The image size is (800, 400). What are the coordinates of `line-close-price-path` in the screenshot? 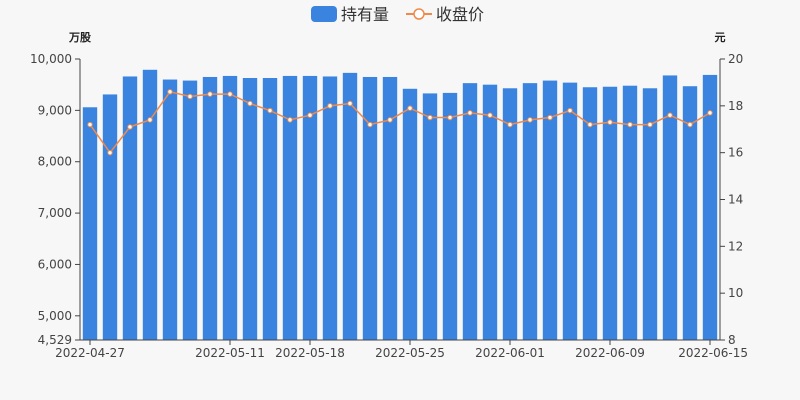 It's located at (400, 122).